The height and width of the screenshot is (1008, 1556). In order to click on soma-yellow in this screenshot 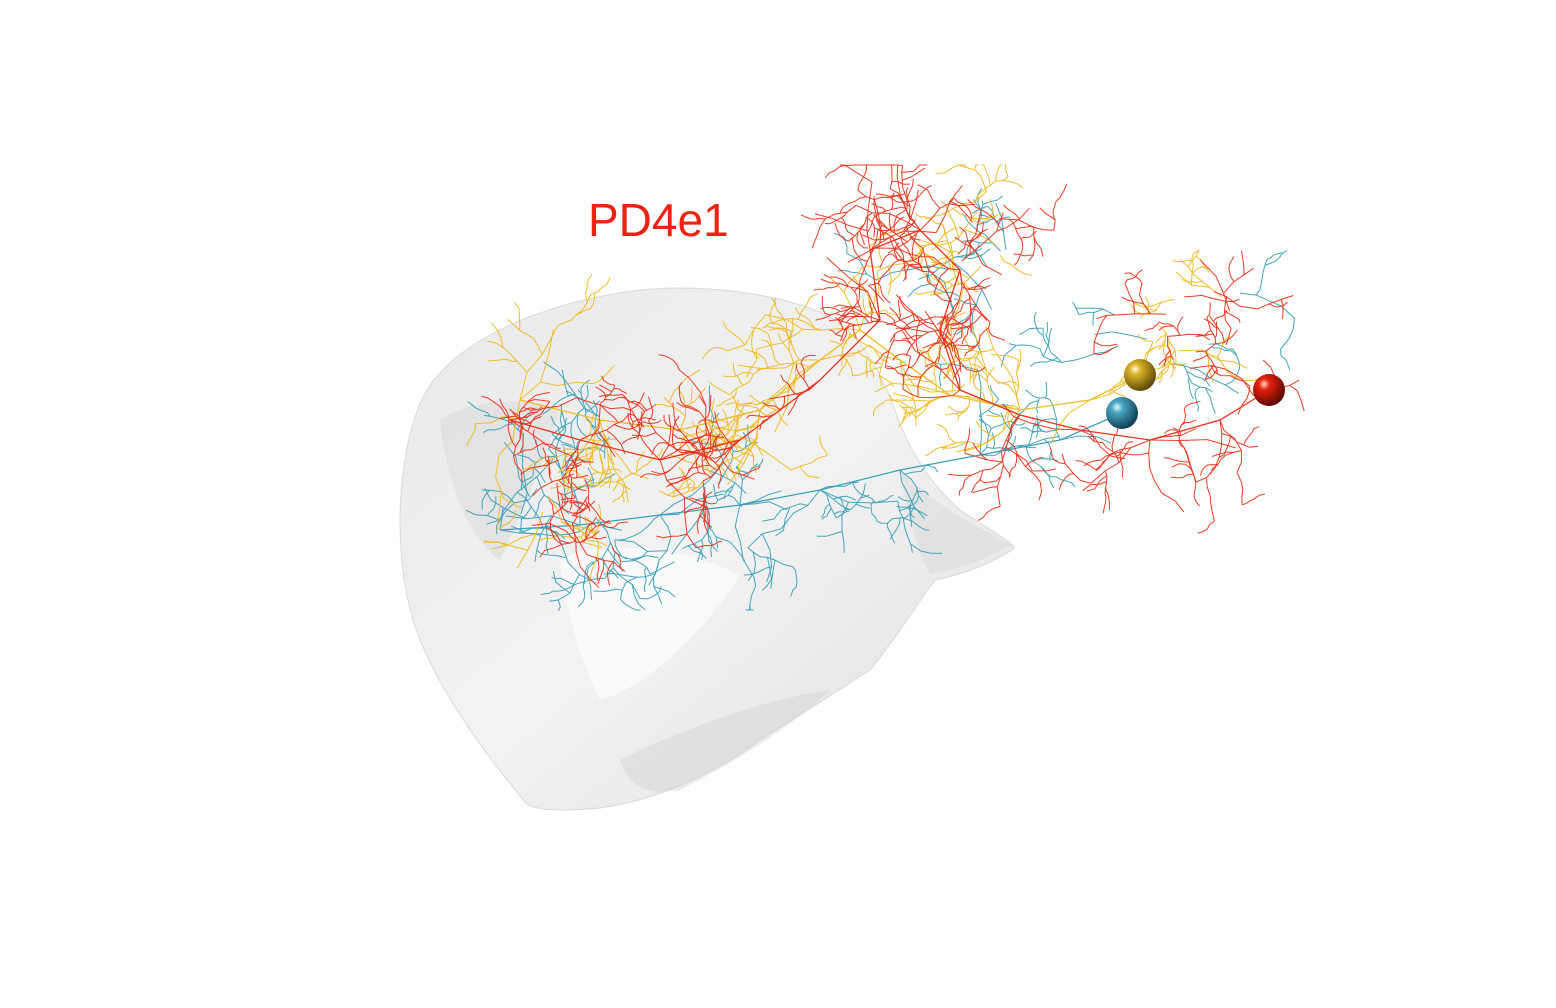, I will do `click(1140, 375)`.